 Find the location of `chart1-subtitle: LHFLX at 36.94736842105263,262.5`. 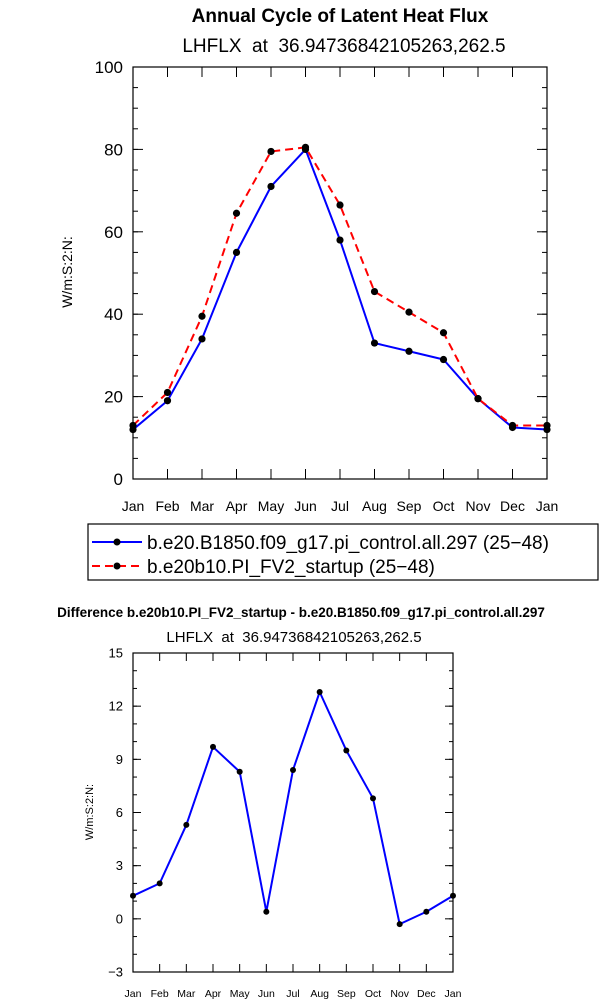

chart1-subtitle: LHFLX at 36.94736842105263,262.5 is located at coordinates (343, 46).